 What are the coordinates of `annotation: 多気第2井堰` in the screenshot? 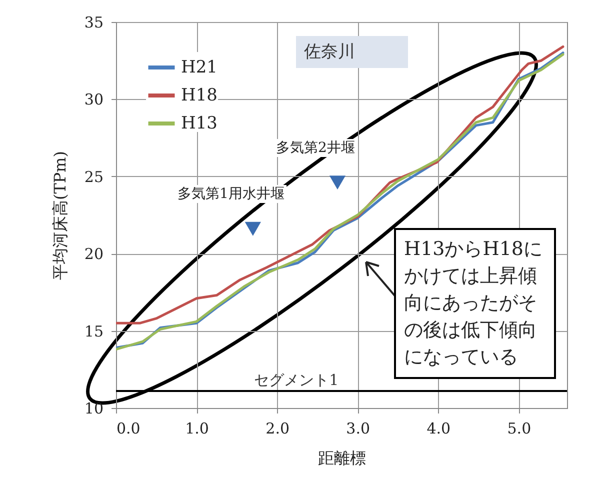 It's located at (315, 147).